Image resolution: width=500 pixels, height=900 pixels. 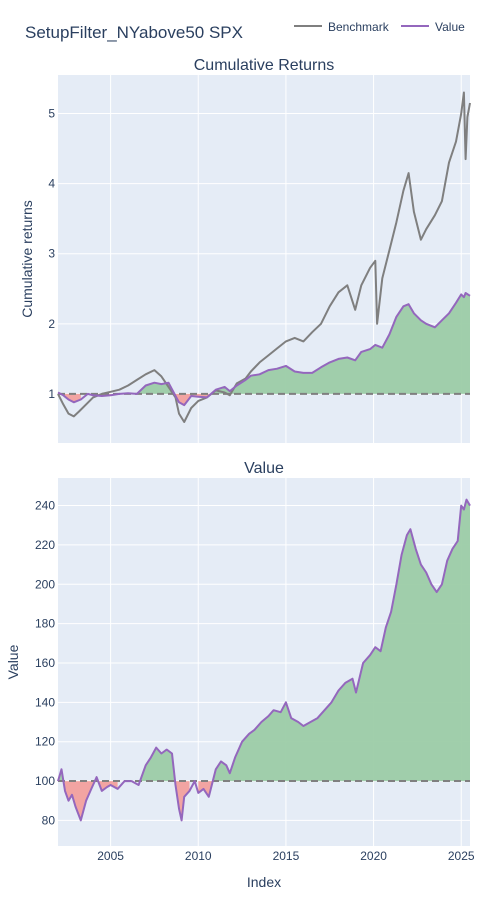 I want to click on value-y-tick-label-100: 100, so click(x=45, y=781).